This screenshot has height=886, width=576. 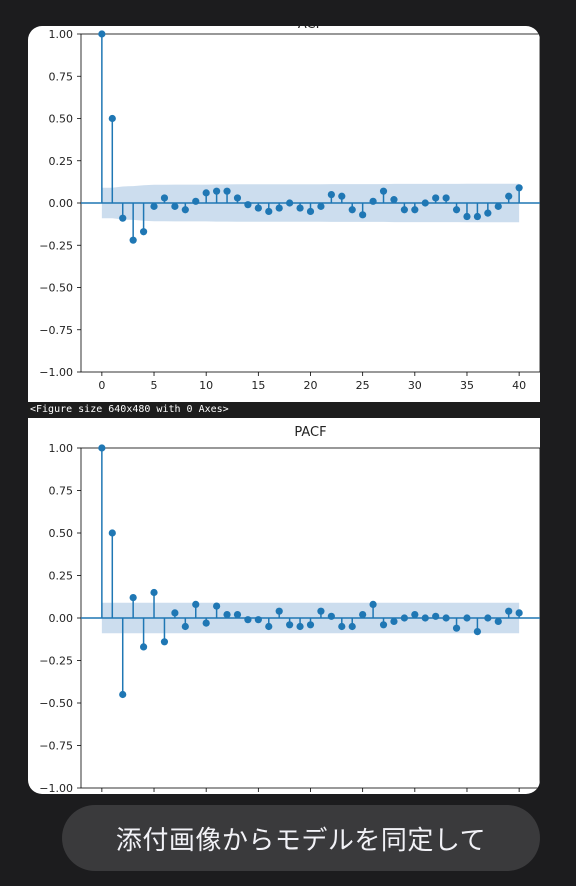 I want to click on x-tick-label: 40, so click(x=519, y=385).